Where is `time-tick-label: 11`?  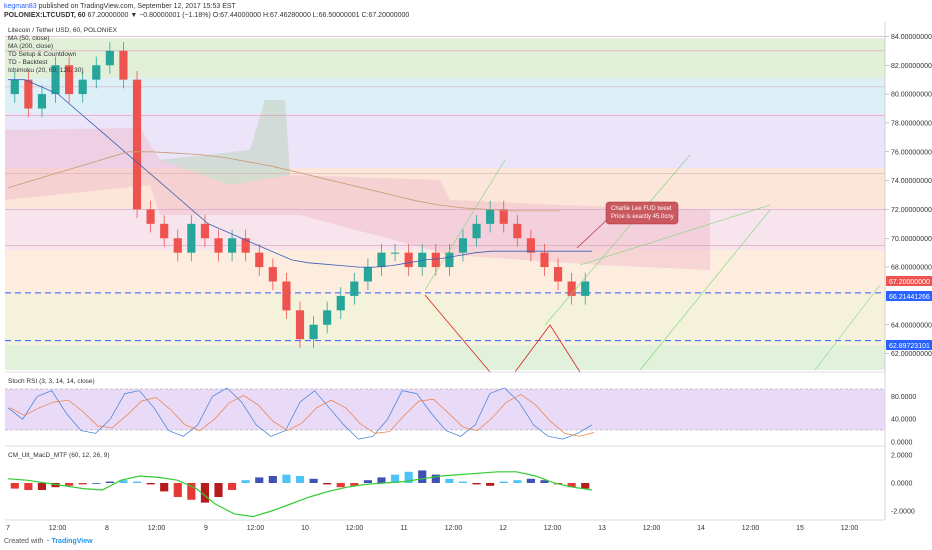 time-tick-label: 11 is located at coordinates (403, 528).